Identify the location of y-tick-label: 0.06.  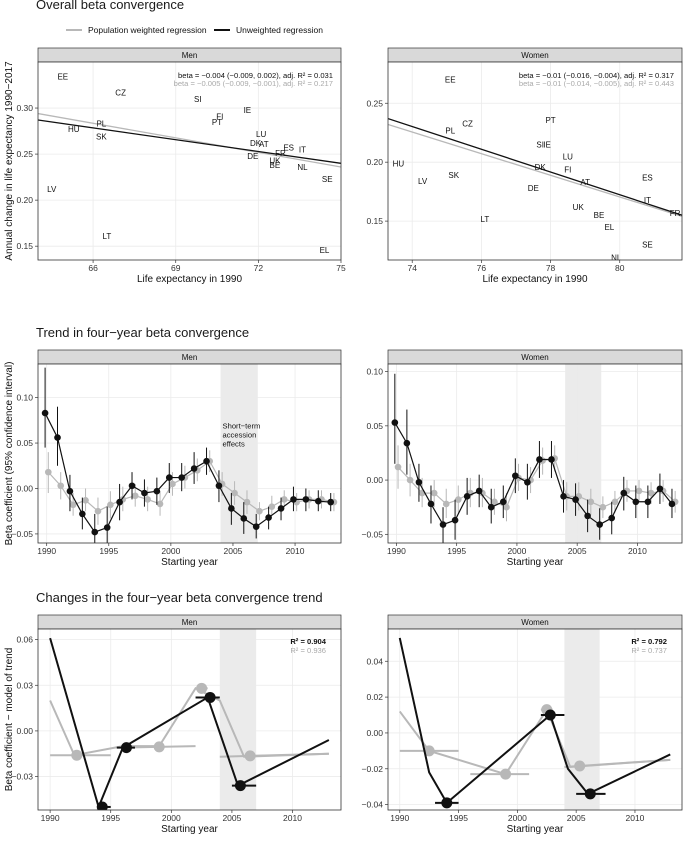
(24, 640).